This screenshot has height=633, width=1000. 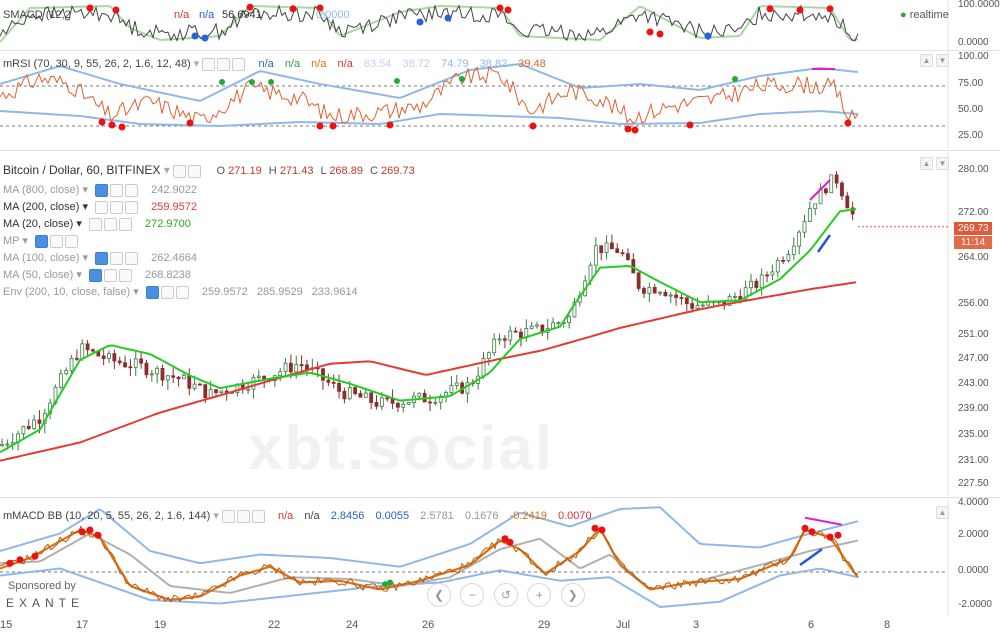 What do you see at coordinates (572, 595) in the screenshot?
I see `scroll-right-icon: ❯` at bounding box center [572, 595].